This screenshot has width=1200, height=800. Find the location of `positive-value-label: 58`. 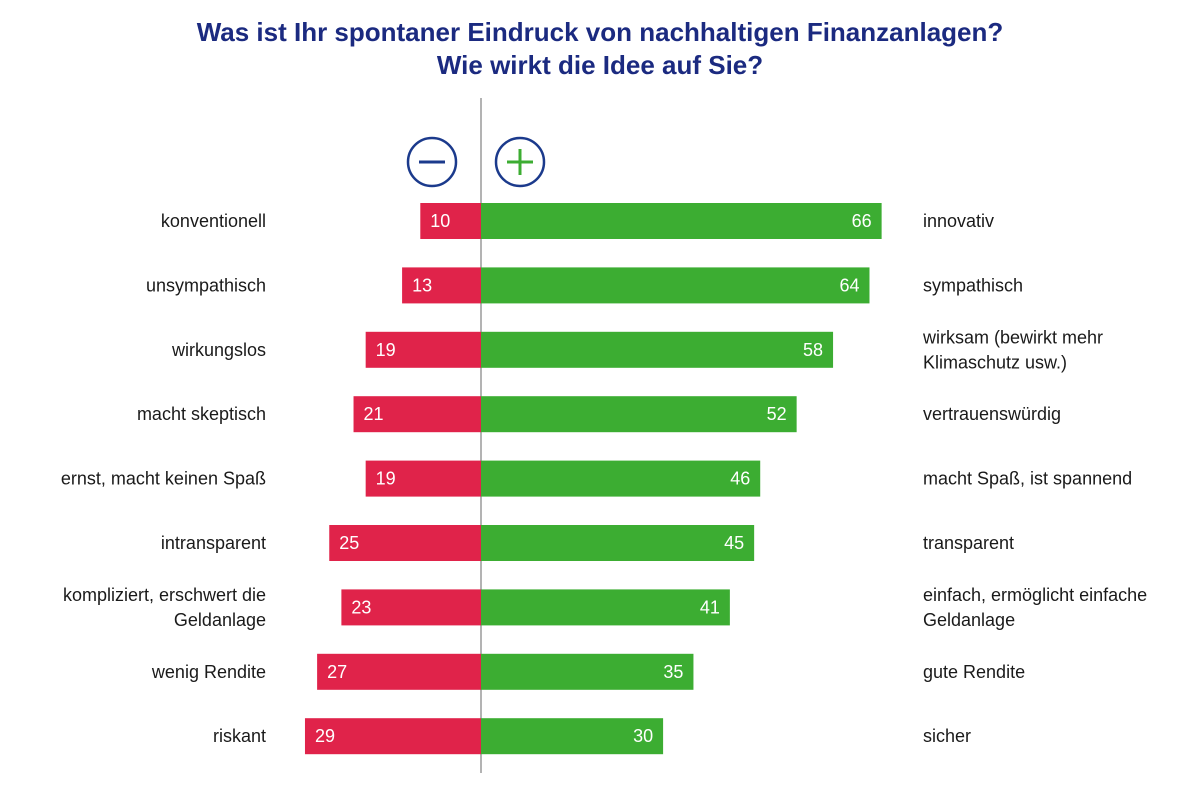

positive-value-label: 58 is located at coordinates (813, 350).